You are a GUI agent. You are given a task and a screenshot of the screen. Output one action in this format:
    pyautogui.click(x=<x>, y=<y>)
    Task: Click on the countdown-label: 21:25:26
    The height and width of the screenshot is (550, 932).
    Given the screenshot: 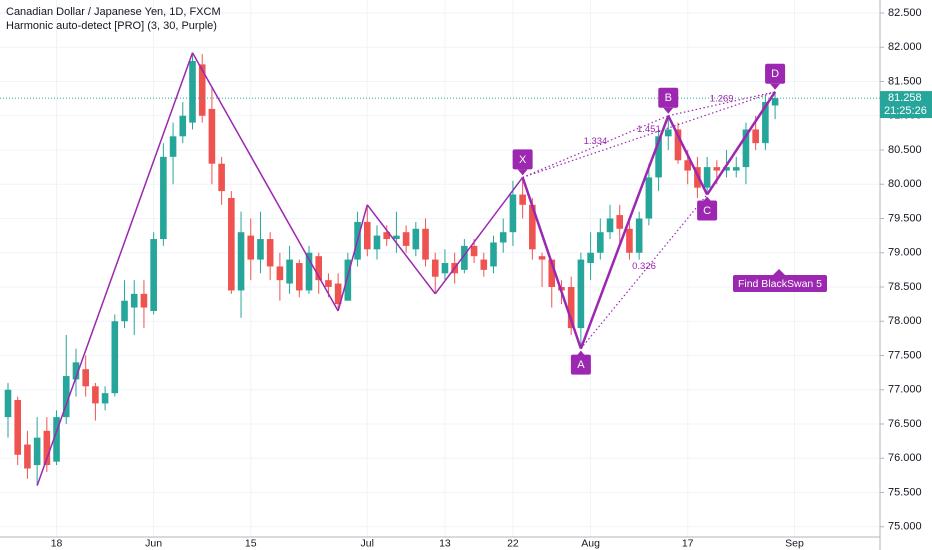 What is the action you would take?
    pyautogui.click(x=905, y=111)
    